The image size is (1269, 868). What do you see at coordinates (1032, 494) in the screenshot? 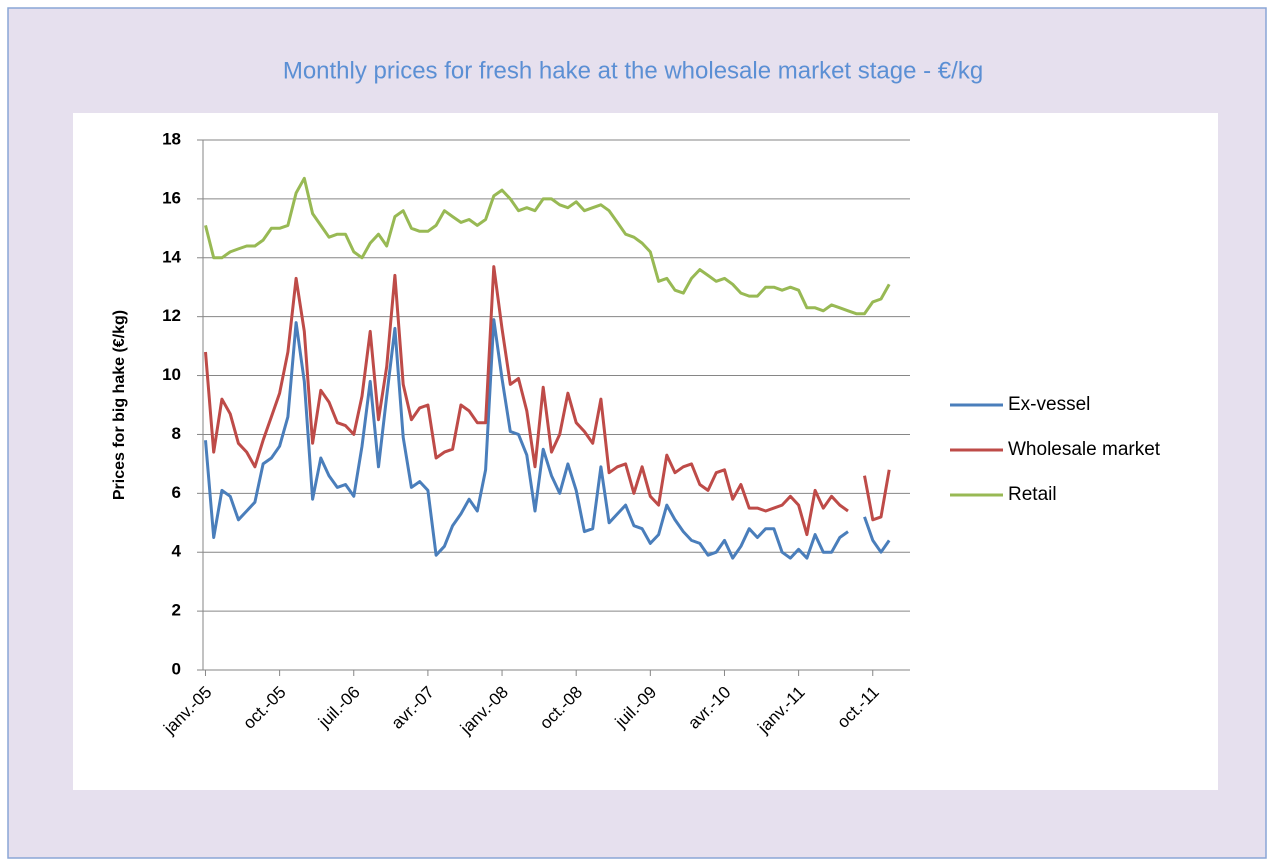
I see `legend-label: Retail` at bounding box center [1032, 494].